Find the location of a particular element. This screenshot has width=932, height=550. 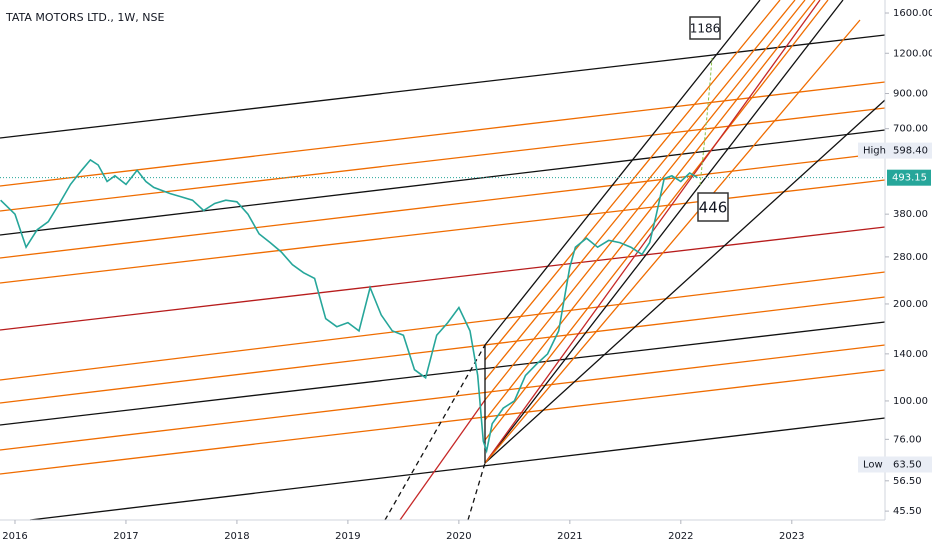

projection is located at coordinates (706, 121).